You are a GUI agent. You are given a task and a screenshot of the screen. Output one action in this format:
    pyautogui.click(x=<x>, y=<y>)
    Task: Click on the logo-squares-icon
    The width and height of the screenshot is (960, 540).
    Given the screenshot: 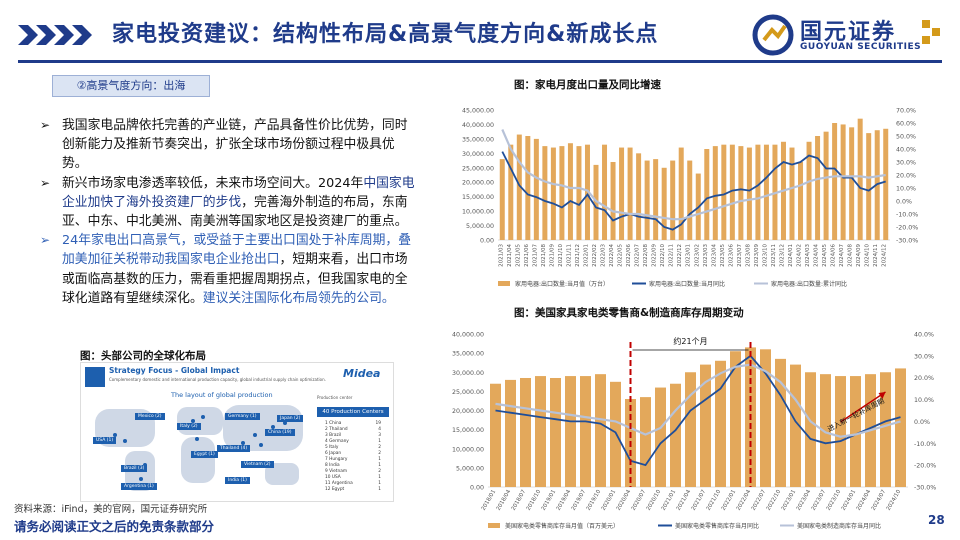 What is the action you would take?
    pyautogui.click(x=931, y=32)
    